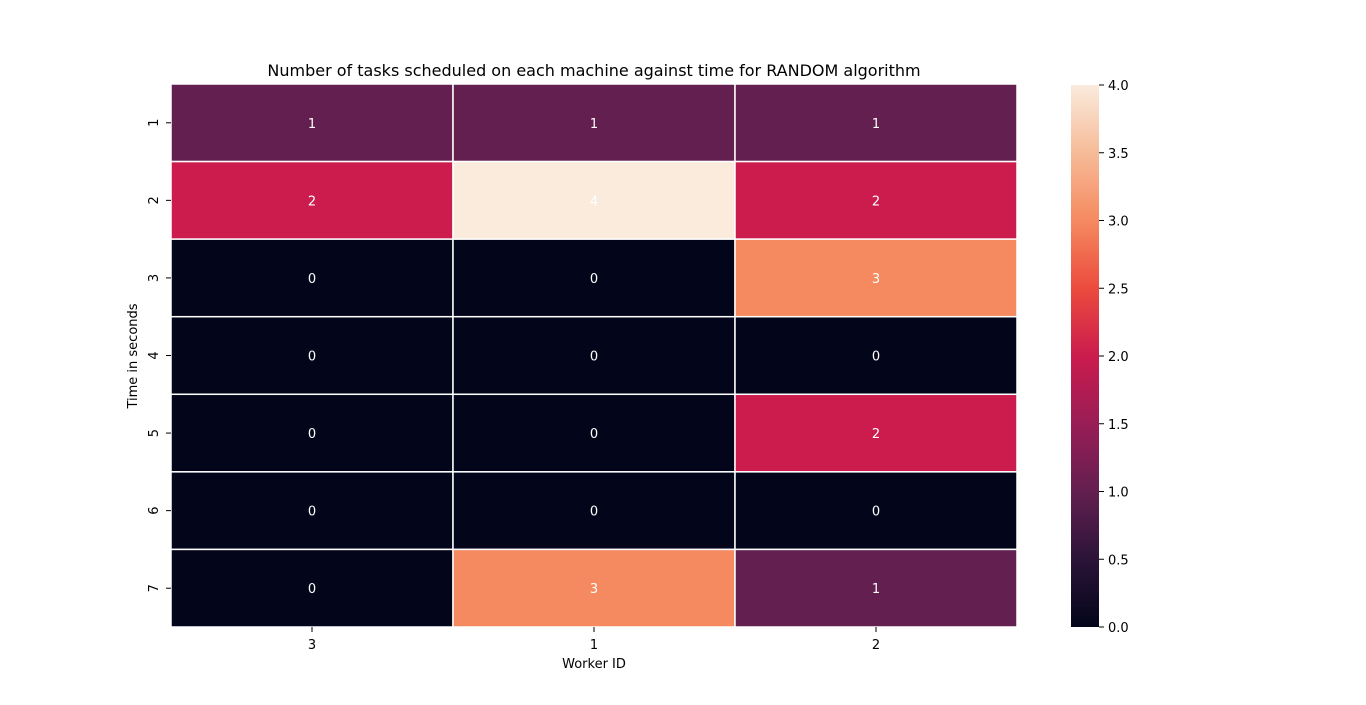  What do you see at coordinates (1118, 493) in the screenshot?
I see `colorbar-tick-label: 1.0` at bounding box center [1118, 493].